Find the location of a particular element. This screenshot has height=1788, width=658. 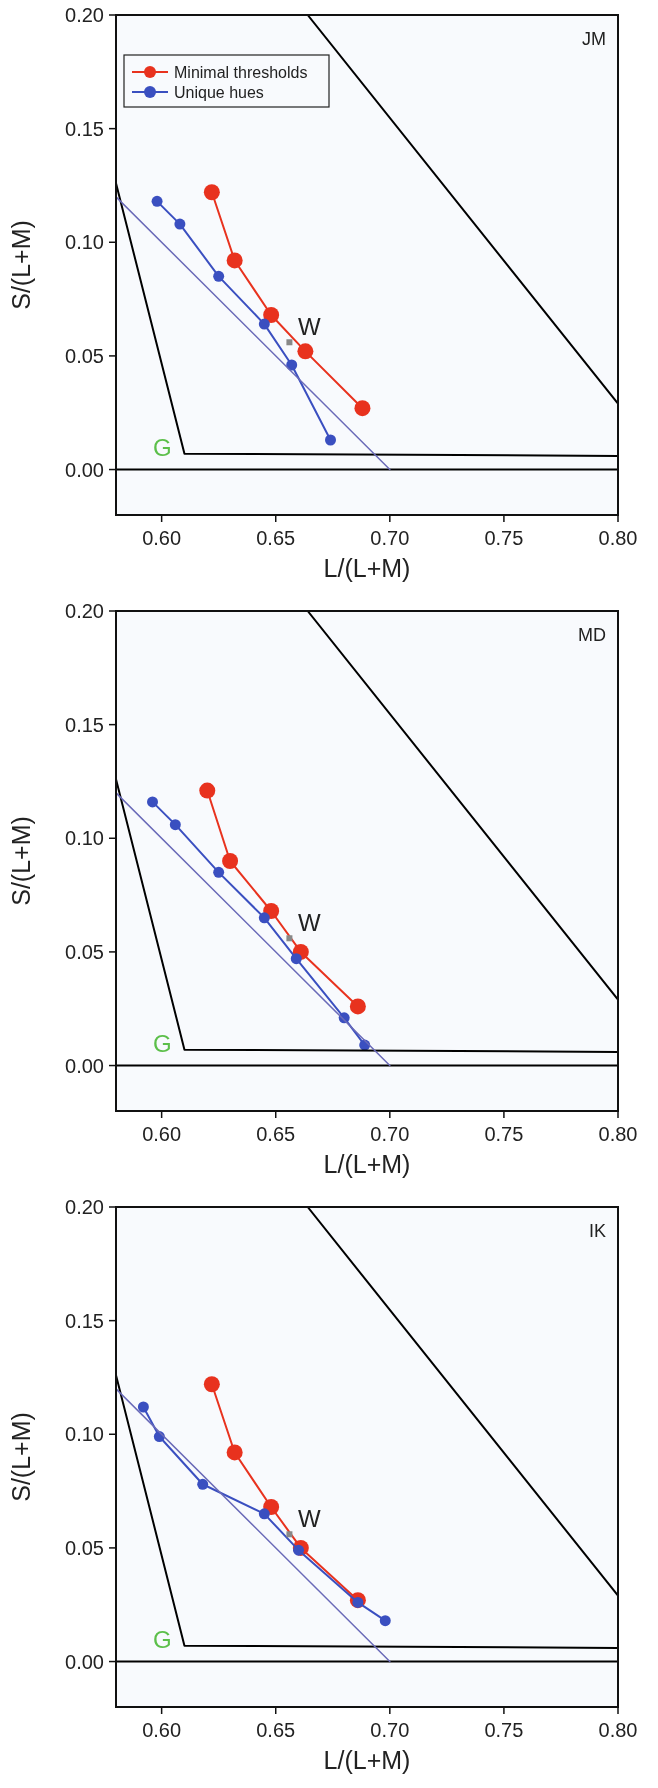

annotation: IK is located at coordinates (597, 1231).